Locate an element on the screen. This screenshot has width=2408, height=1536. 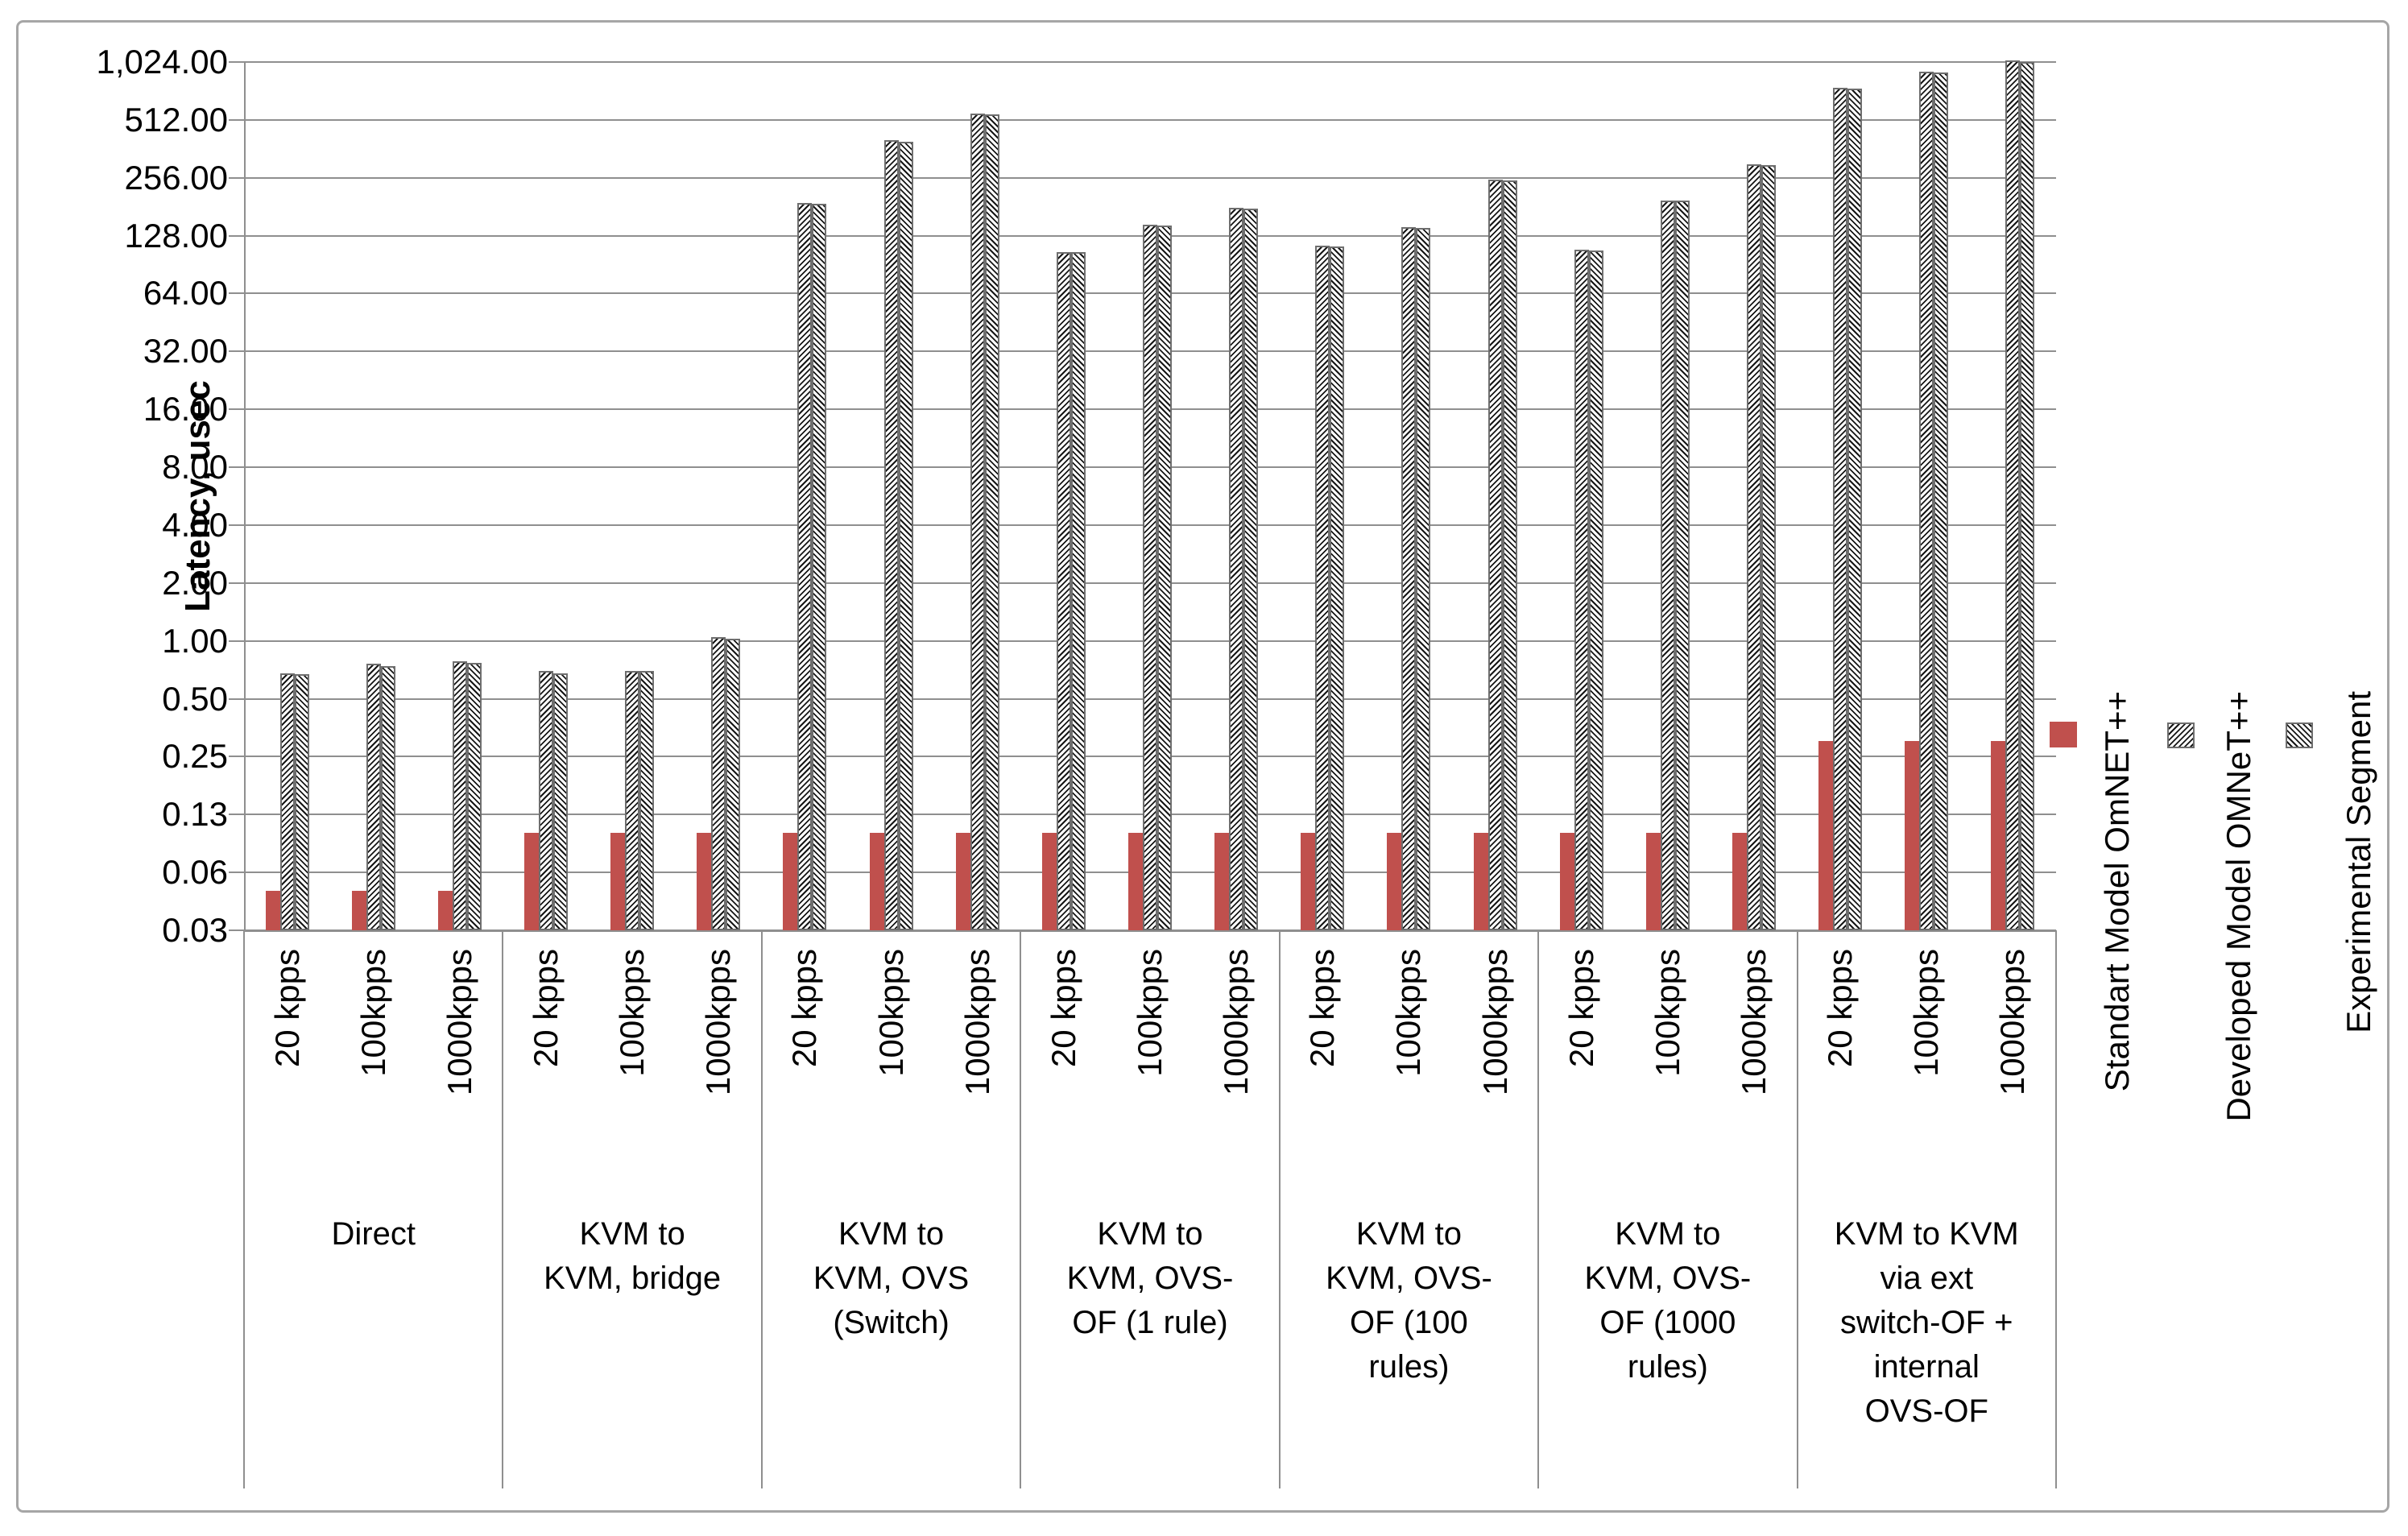
y-axis-line is located at coordinates (245, 496).